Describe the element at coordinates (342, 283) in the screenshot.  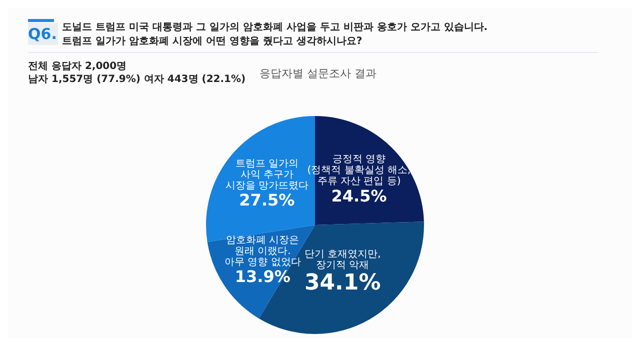
I see `data-label: 34.1%` at that location.